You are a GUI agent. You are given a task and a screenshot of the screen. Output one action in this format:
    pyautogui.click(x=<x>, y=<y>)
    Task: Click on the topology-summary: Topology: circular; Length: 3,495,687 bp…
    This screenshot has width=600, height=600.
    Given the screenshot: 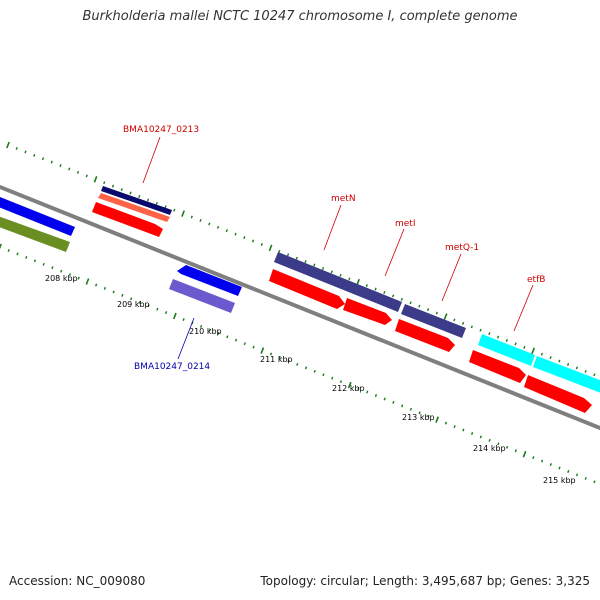 What is the action you would take?
    pyautogui.click(x=425, y=581)
    